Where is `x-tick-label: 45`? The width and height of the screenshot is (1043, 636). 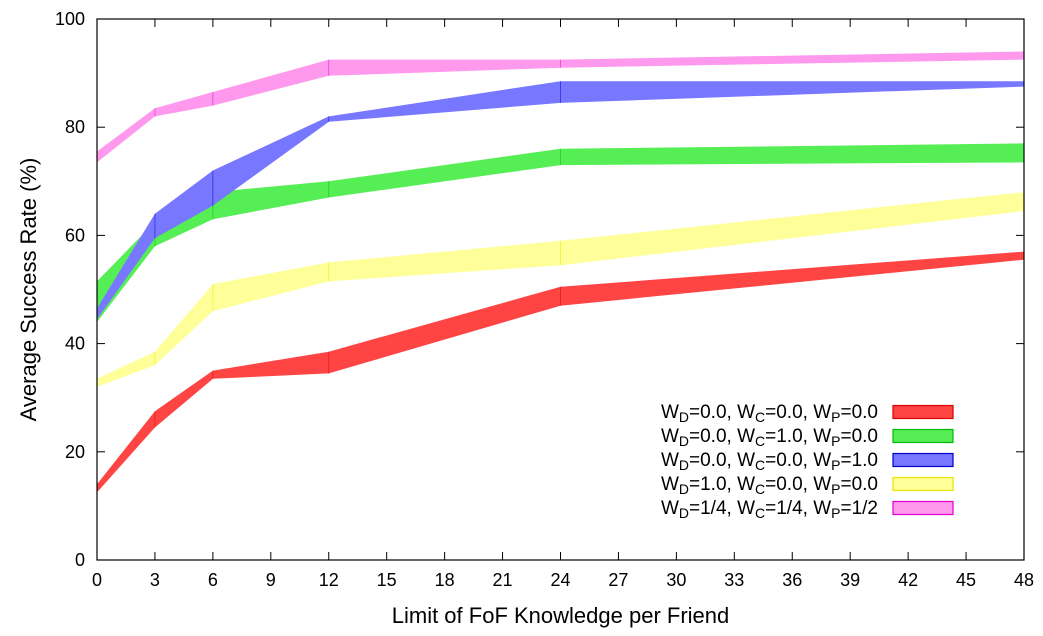 x-tick-label: 45 is located at coordinates (966, 580).